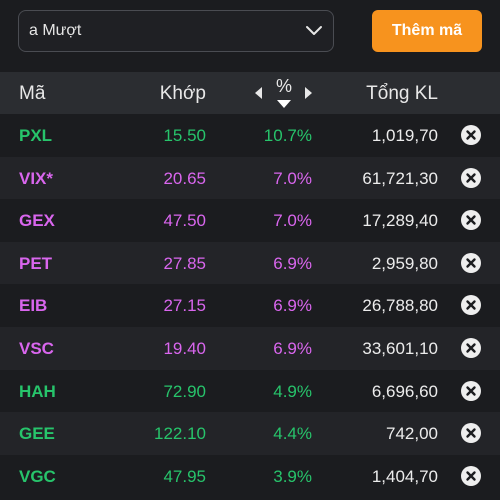 The height and width of the screenshot is (500, 500). Describe the element at coordinates (402, 93) in the screenshot. I see `header-total-volume: Tổng KL` at that location.